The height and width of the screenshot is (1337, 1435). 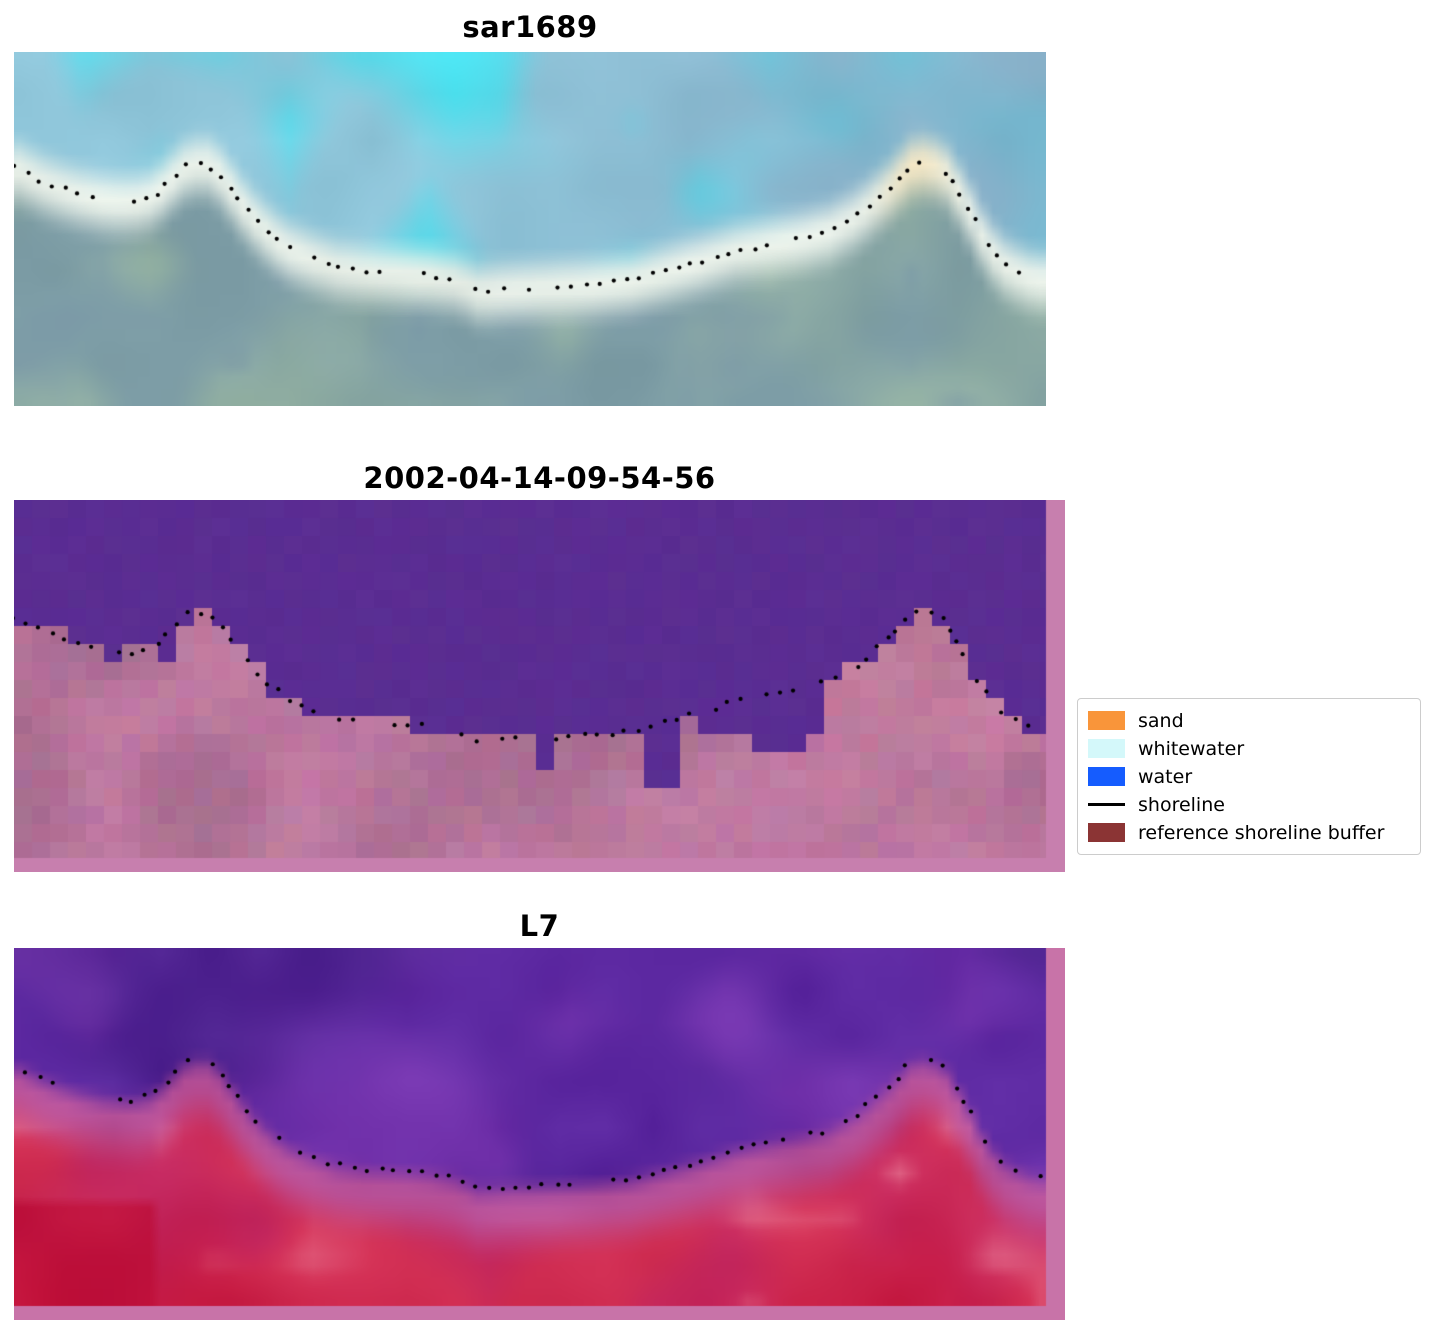 What do you see at coordinates (1161, 720) in the screenshot?
I see `legend-label: sand` at bounding box center [1161, 720].